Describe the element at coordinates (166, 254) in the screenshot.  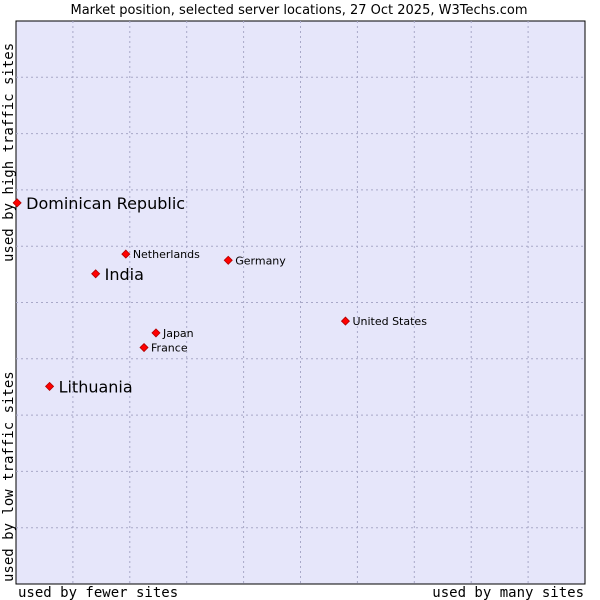
I see `point-label: Netherlands` at that location.